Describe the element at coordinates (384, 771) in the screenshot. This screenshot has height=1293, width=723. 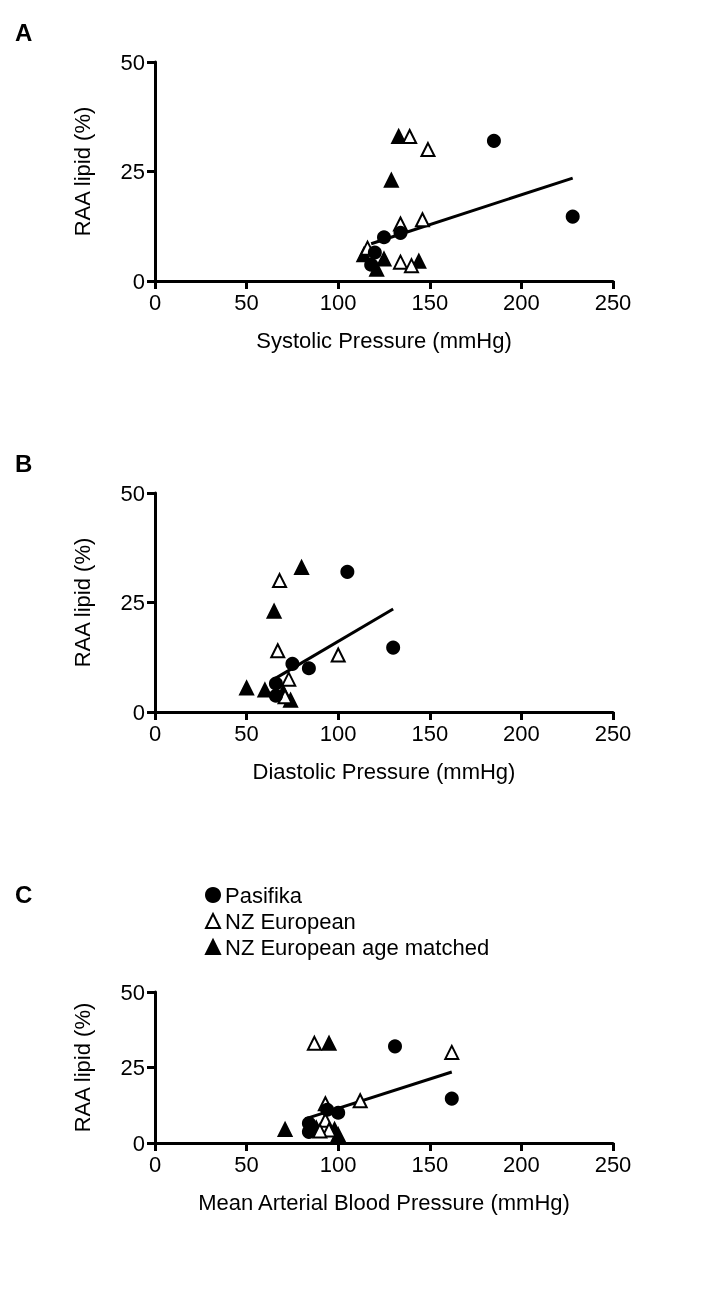
I see `x-axis-title: Diastolic Pressure (mmHg)` at that location.